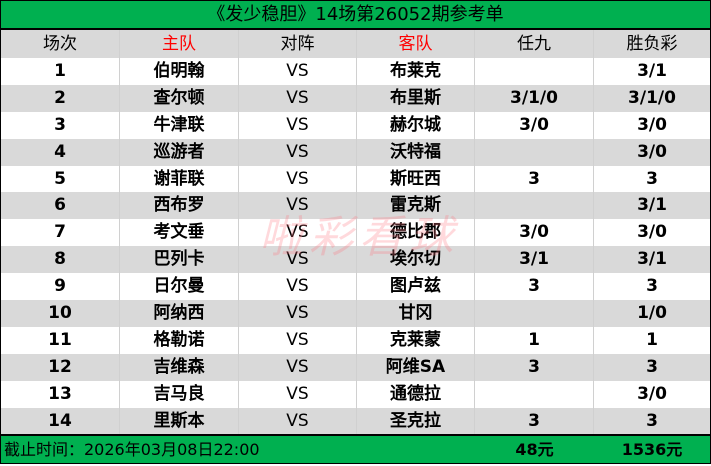  What do you see at coordinates (60, 421) in the screenshot?
I see `match-no: 14` at bounding box center [60, 421].